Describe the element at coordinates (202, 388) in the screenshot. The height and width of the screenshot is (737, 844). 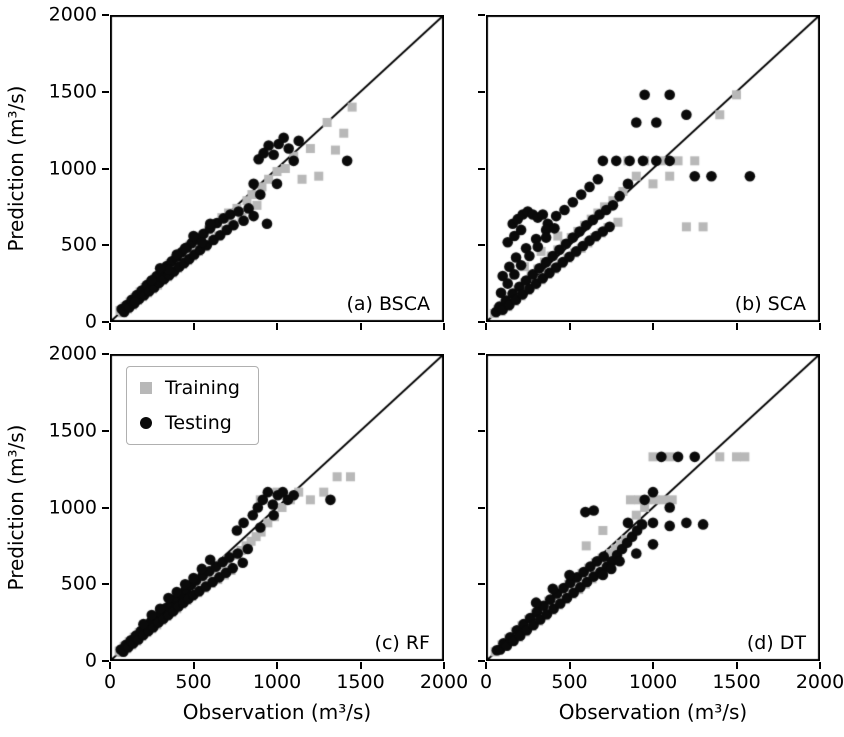
I see `legend-label-training: Training` at that location.